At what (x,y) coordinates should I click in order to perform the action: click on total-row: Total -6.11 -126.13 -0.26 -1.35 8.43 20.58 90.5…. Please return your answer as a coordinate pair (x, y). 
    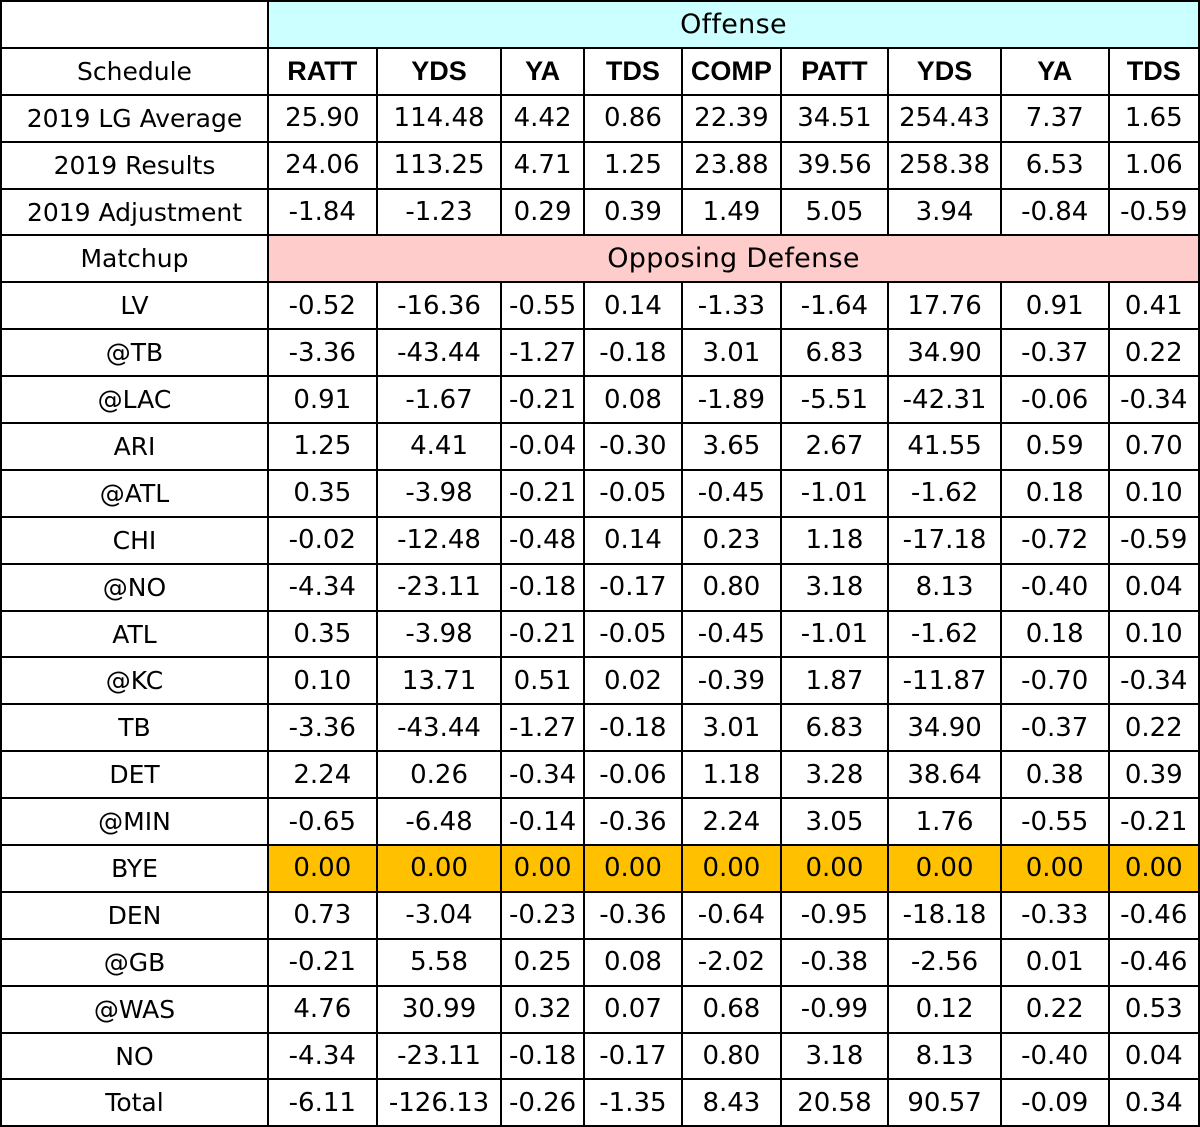
    Looking at the image, I should click on (600, 1102).